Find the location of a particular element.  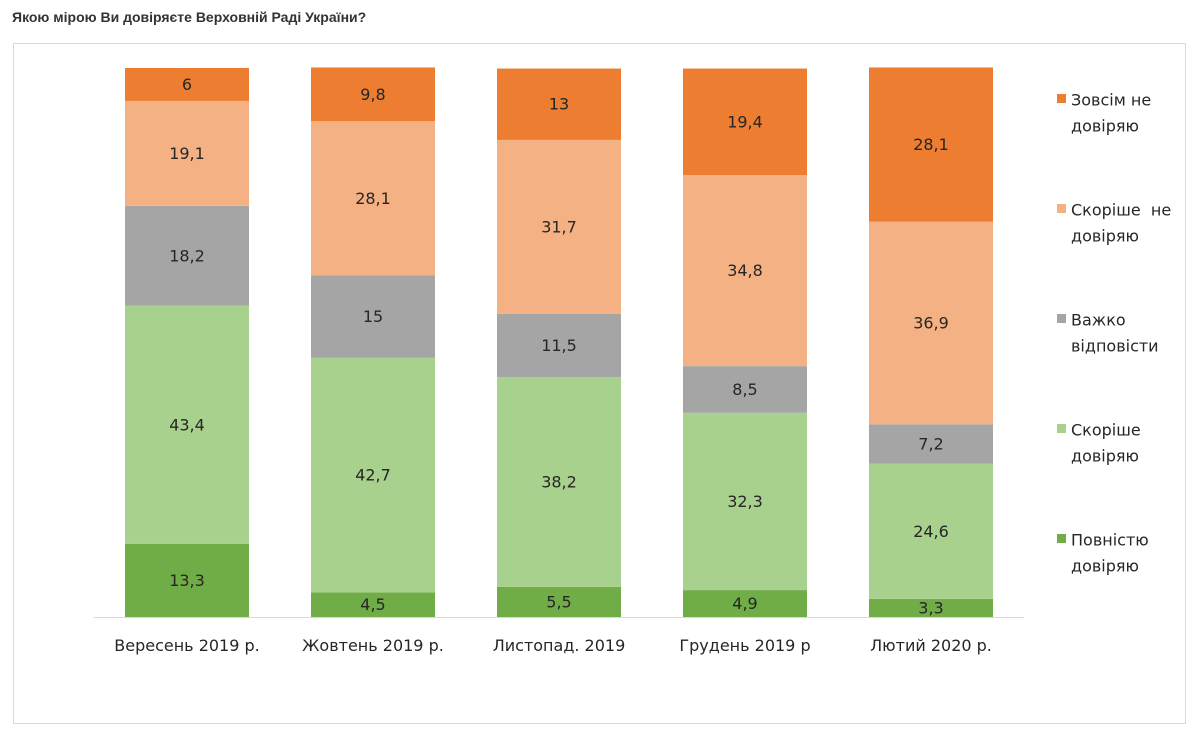

data-label: 42,7 is located at coordinates (373, 475).